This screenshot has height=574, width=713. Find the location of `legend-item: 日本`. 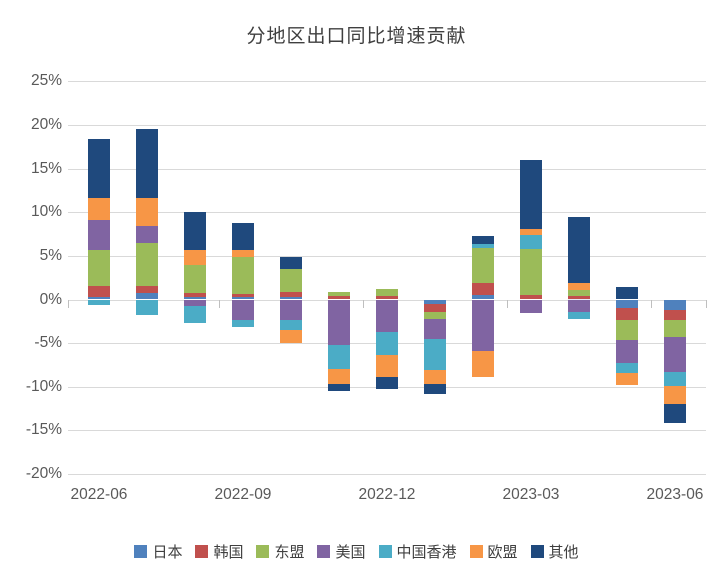

legend-item: 日本 is located at coordinates (158, 551).